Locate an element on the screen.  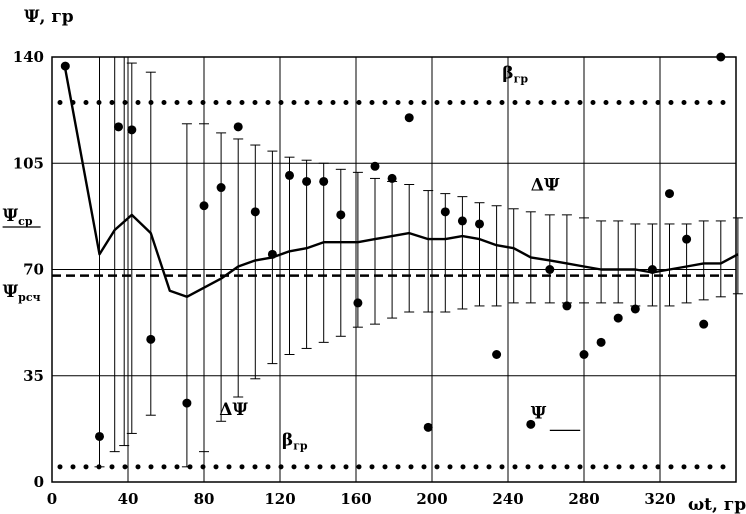
annotation-2: ΔΨ is located at coordinates (545, 186).